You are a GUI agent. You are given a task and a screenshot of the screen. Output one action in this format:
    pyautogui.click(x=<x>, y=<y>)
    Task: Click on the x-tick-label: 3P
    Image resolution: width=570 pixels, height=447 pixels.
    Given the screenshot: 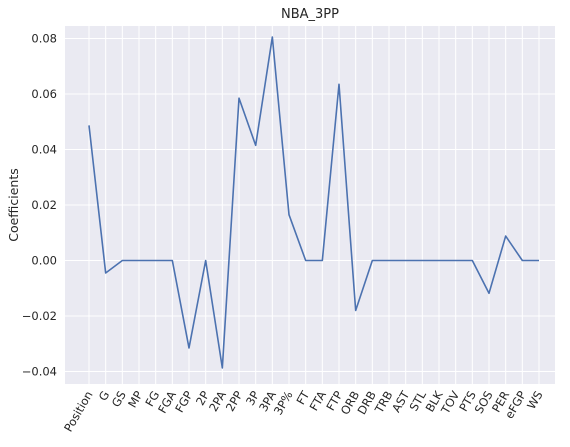 What is the action you would take?
    pyautogui.click(x=252, y=397)
    